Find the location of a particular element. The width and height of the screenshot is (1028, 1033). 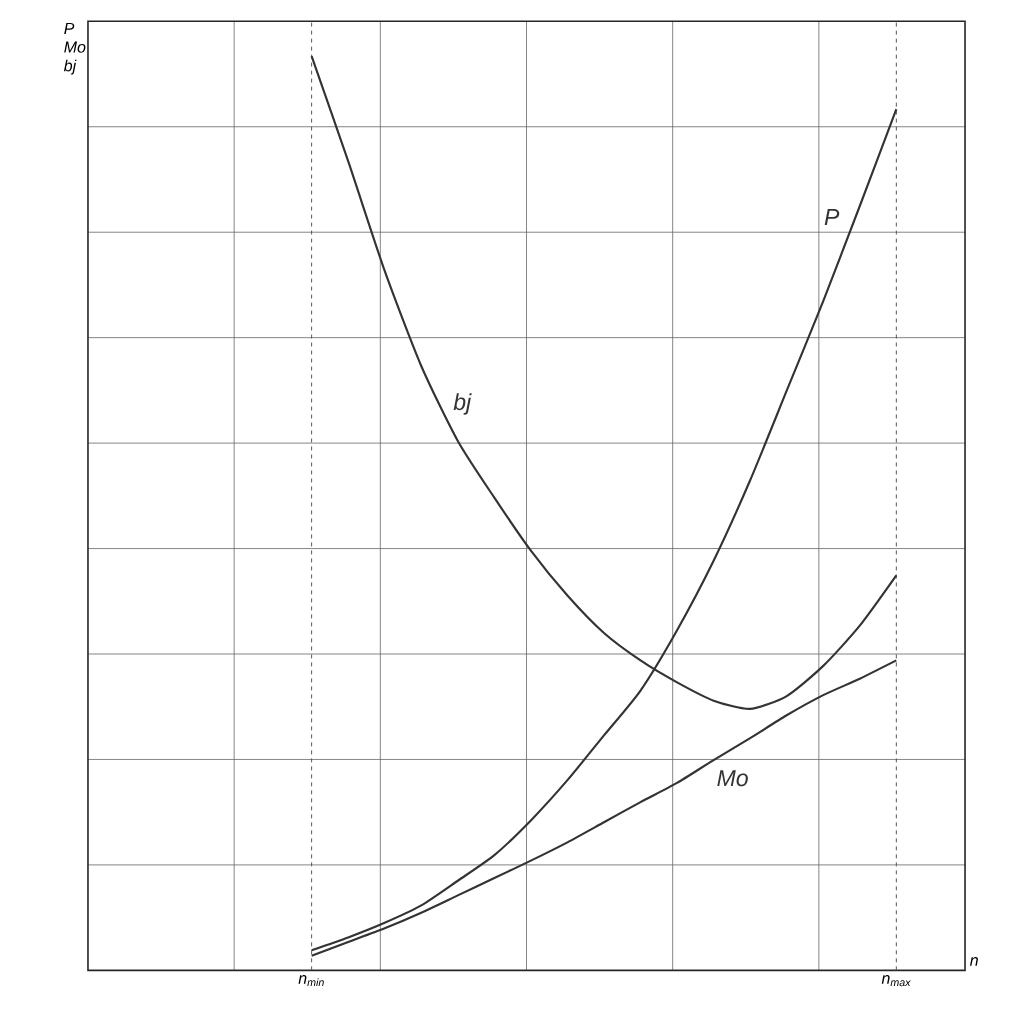

series-label: bj is located at coordinates (462, 404).